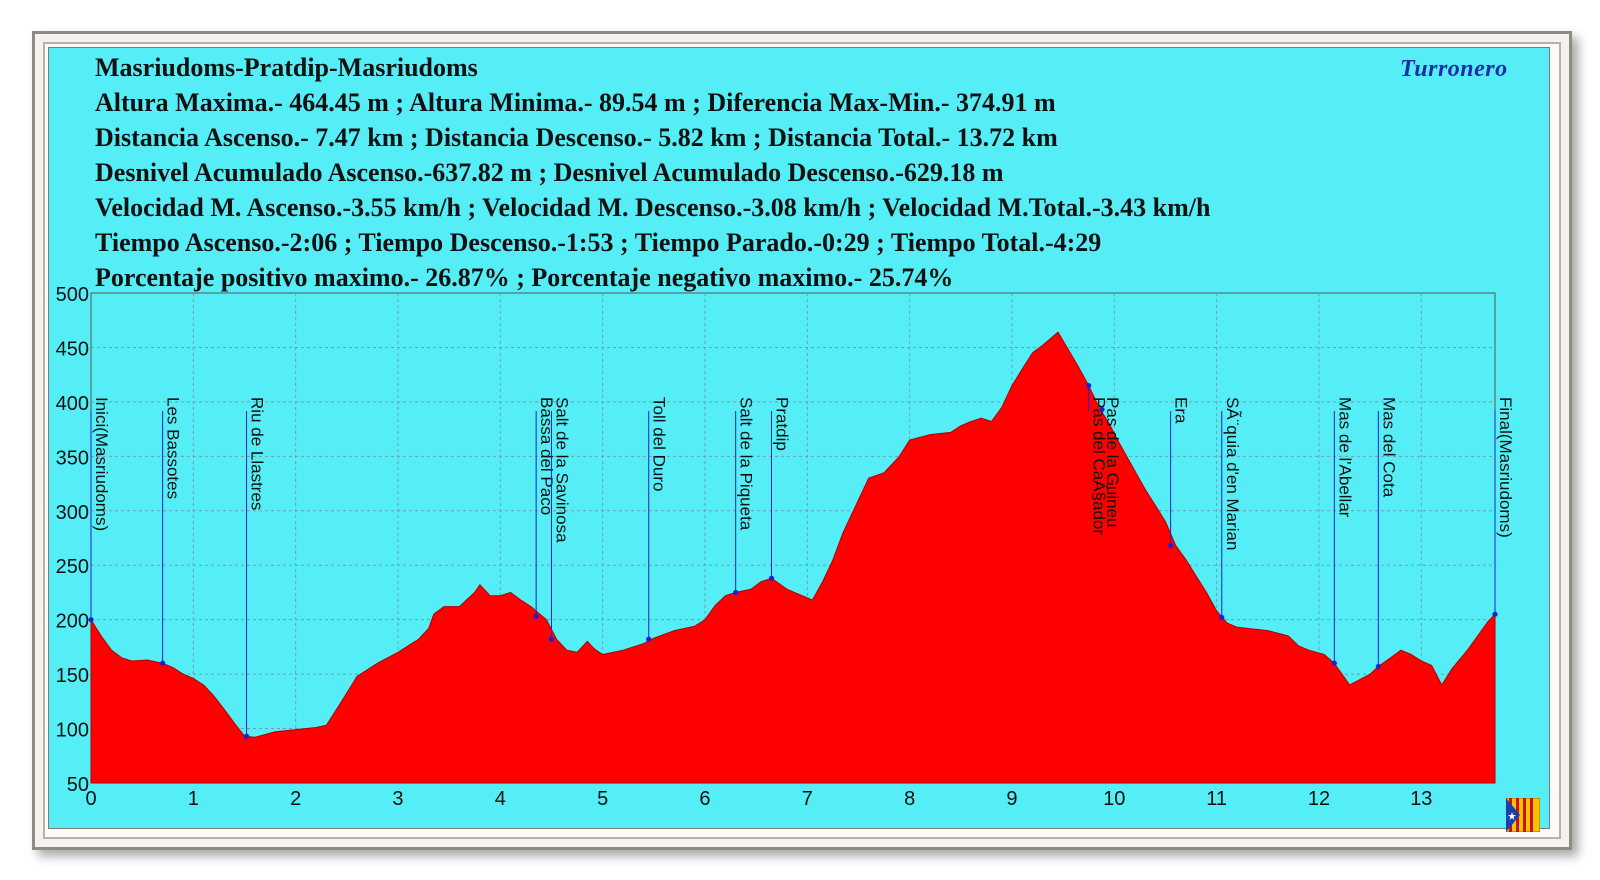  Describe the element at coordinates (397, 799) in the screenshot. I see `x-tick-label: 3` at that location.